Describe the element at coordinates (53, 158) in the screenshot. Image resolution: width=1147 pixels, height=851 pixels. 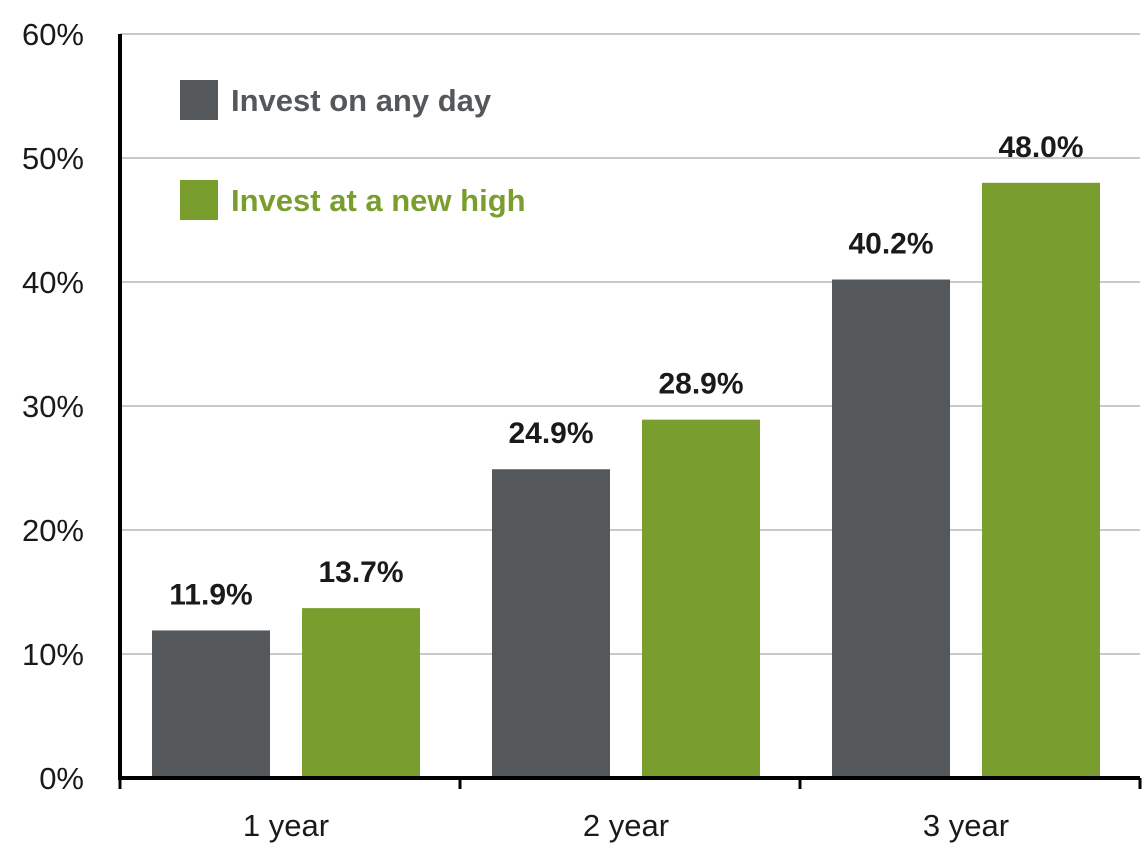
I see `y-tick-label: 50%` at that location.